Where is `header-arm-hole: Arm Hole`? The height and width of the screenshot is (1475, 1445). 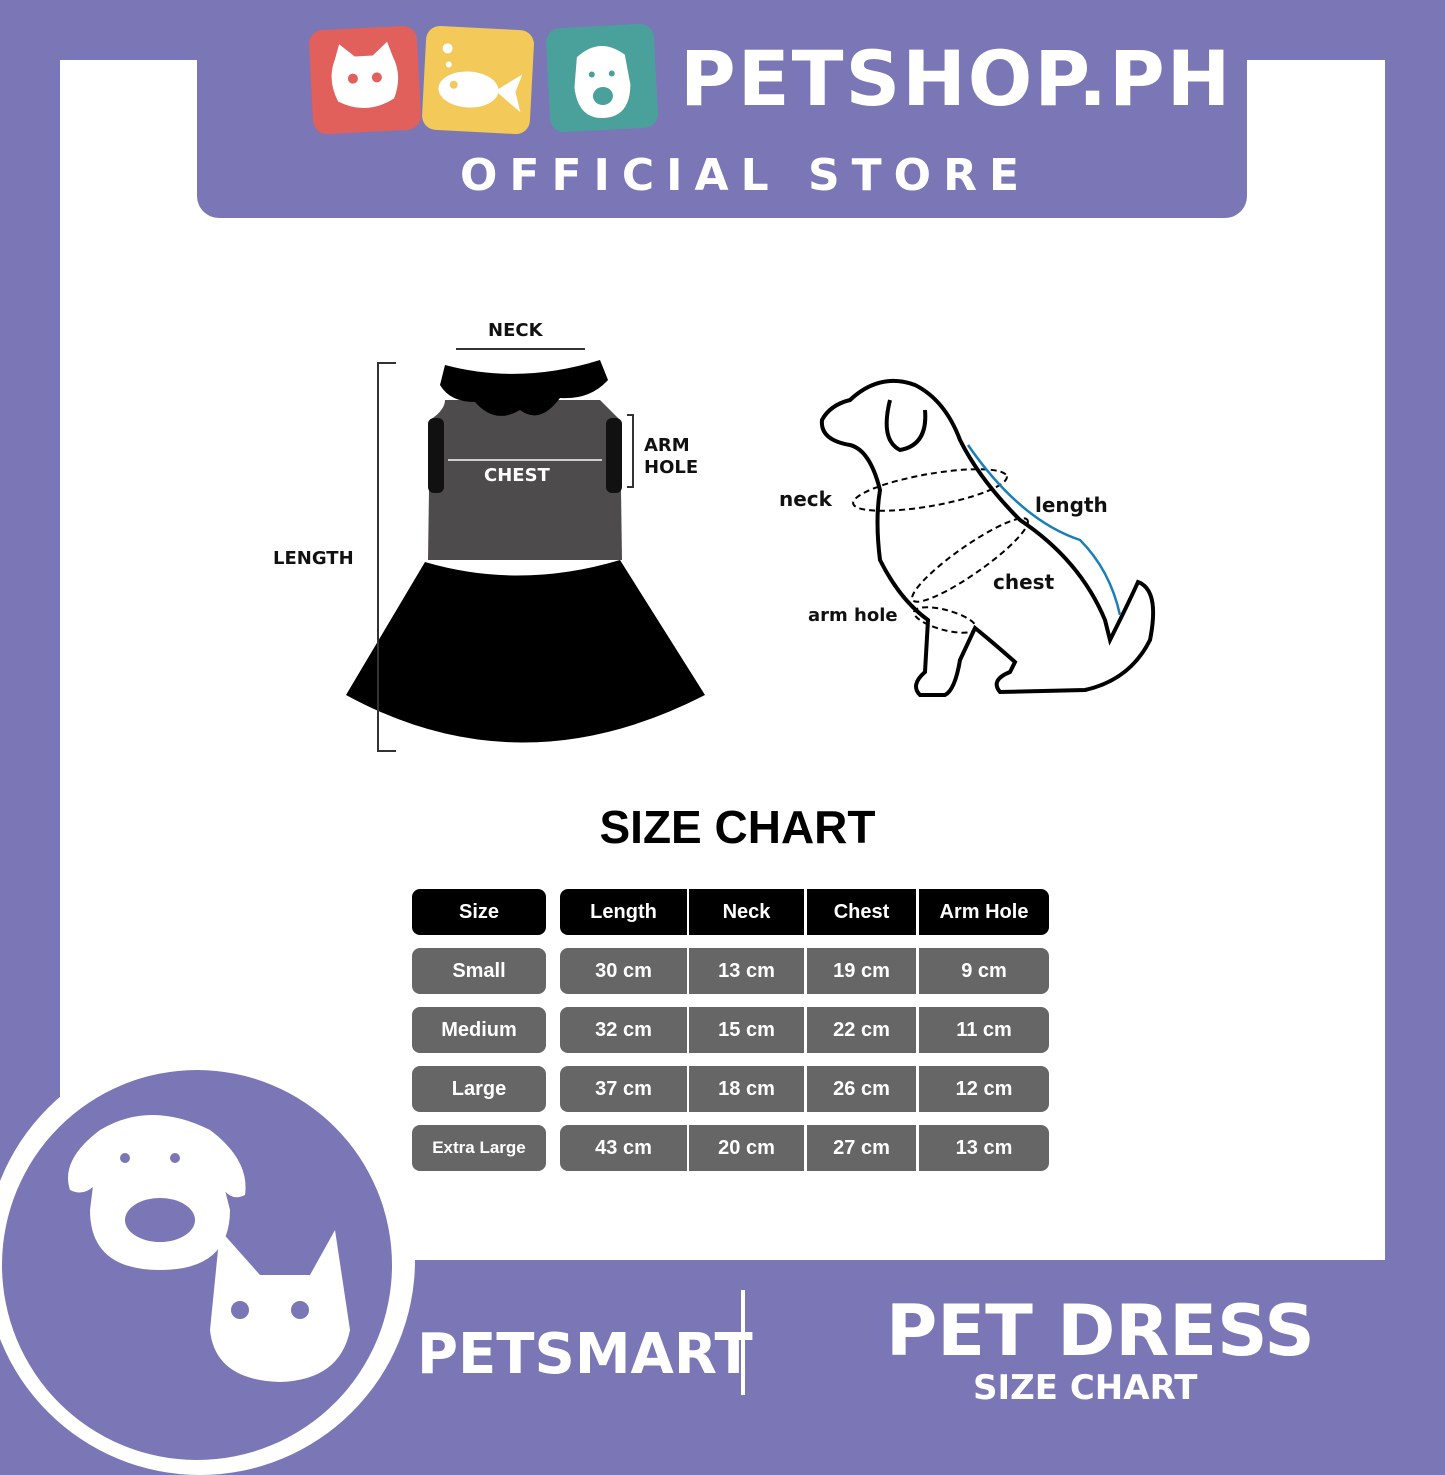 header-arm-hole: Arm Hole is located at coordinates (984, 912).